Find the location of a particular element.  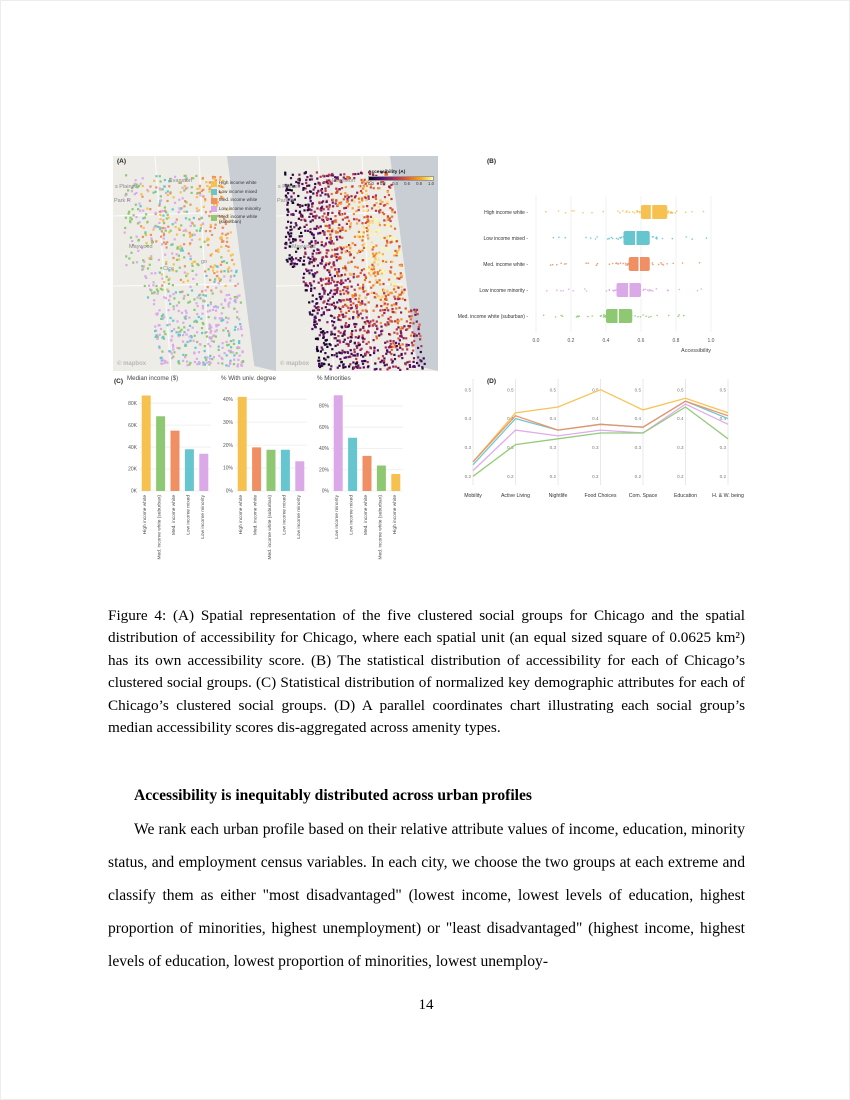

barchart-minorities-title: % Minorities is located at coordinates (334, 378).